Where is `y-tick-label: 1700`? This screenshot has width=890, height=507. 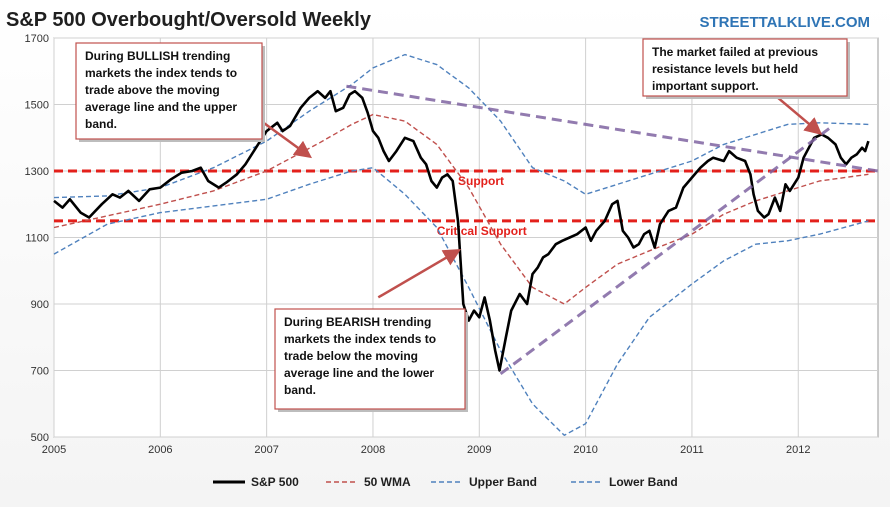 y-tick-label: 1700 is located at coordinates (37, 39).